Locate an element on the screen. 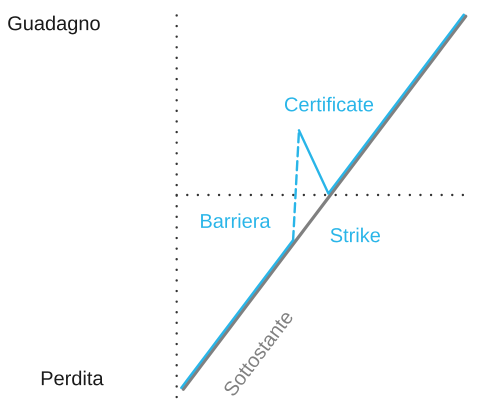 The height and width of the screenshot is (410, 480). text: Guadagno is located at coordinates (54, 25).